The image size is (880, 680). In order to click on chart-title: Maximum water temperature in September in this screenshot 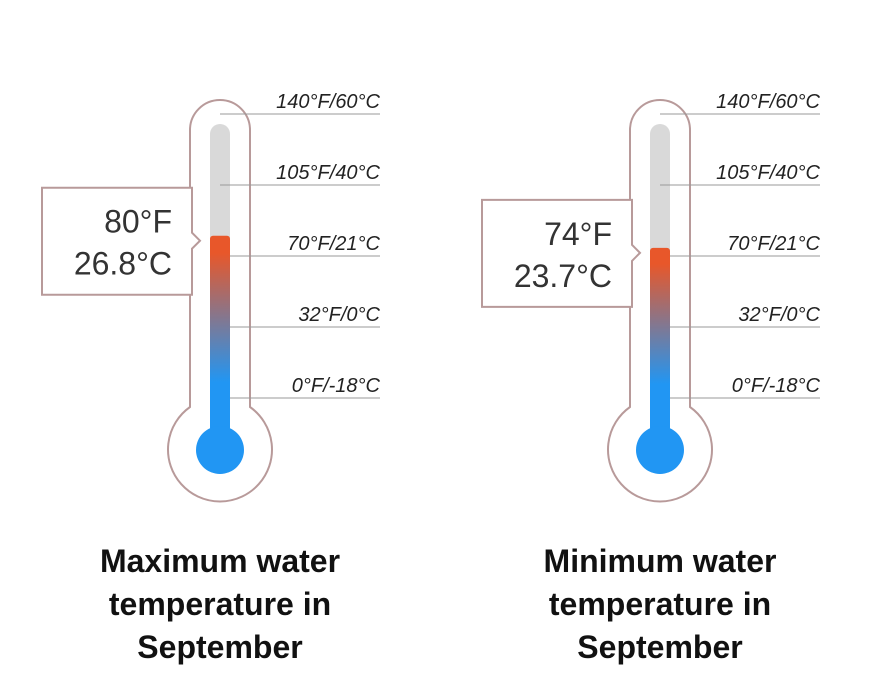, I will do `click(220, 604)`.